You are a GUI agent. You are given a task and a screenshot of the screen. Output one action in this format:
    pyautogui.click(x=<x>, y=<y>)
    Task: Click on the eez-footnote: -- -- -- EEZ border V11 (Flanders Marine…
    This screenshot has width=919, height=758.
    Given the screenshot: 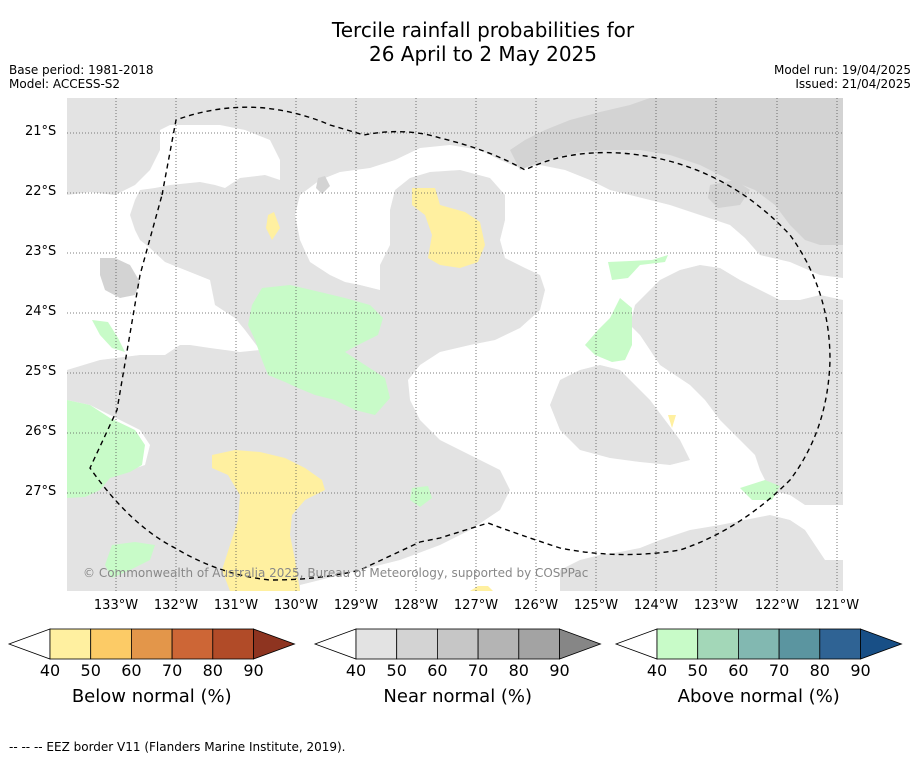 What is the action you would take?
    pyautogui.click(x=177, y=747)
    